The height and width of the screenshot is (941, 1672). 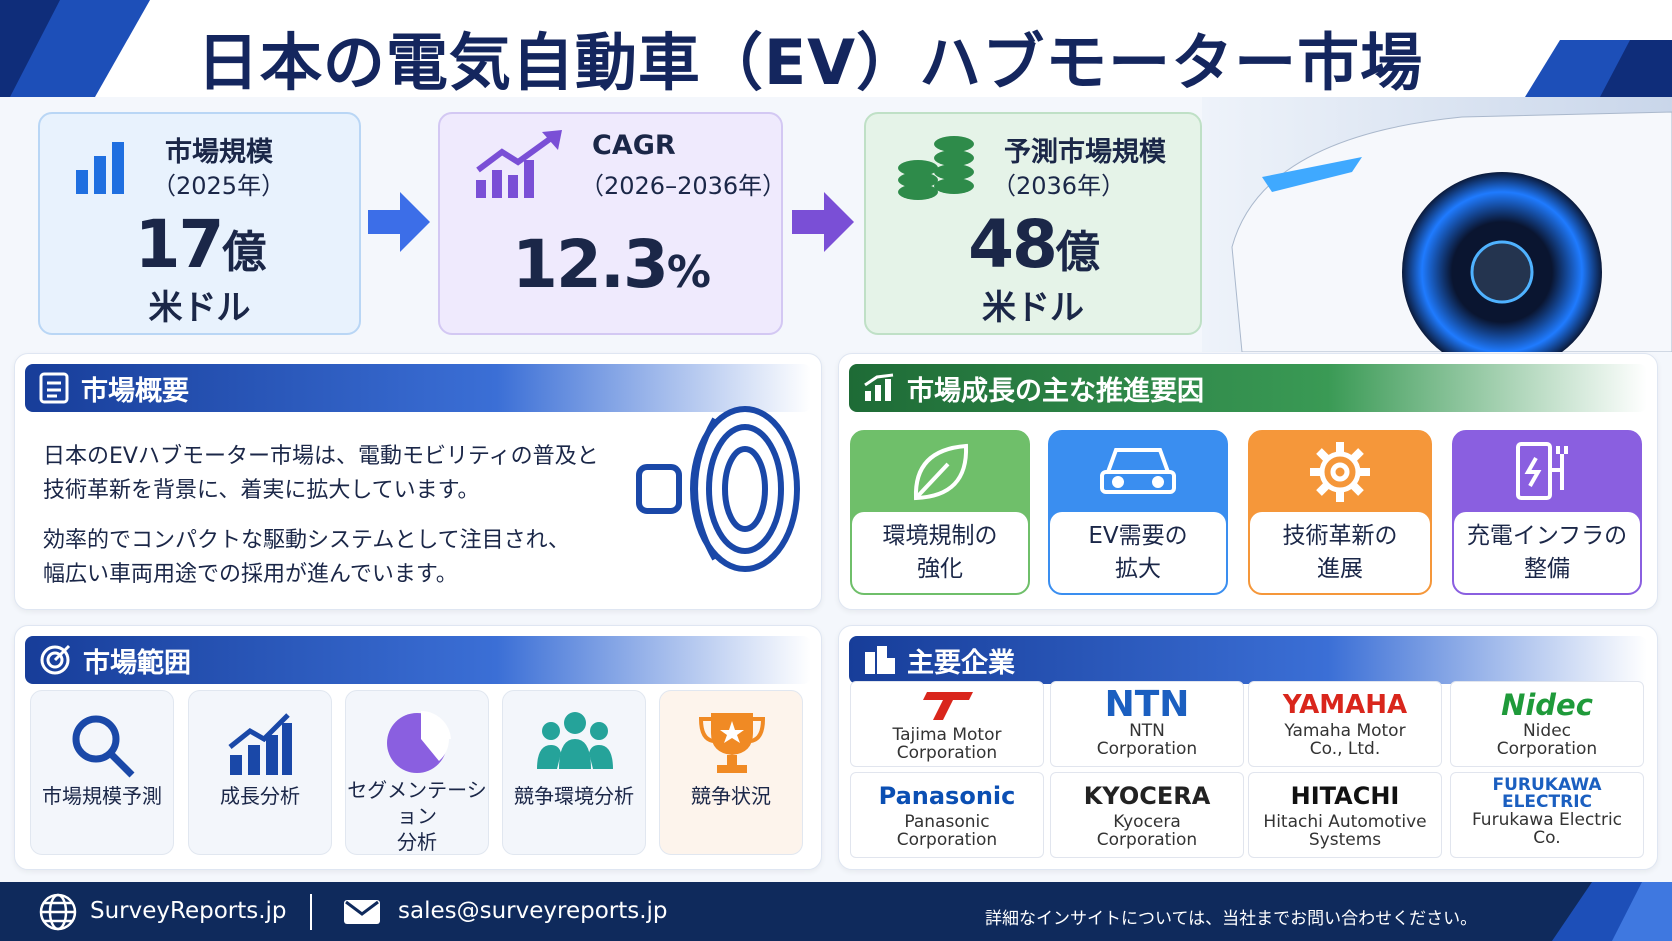 I want to click on company: HITACHI Hitachi Automotive Systems, so click(x=1345, y=815).